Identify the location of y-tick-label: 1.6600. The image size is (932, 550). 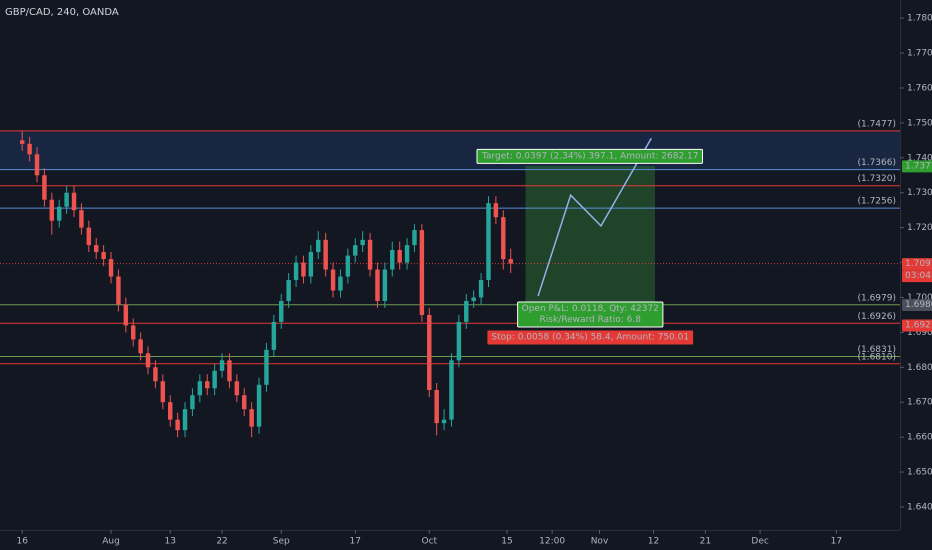
(919, 438).